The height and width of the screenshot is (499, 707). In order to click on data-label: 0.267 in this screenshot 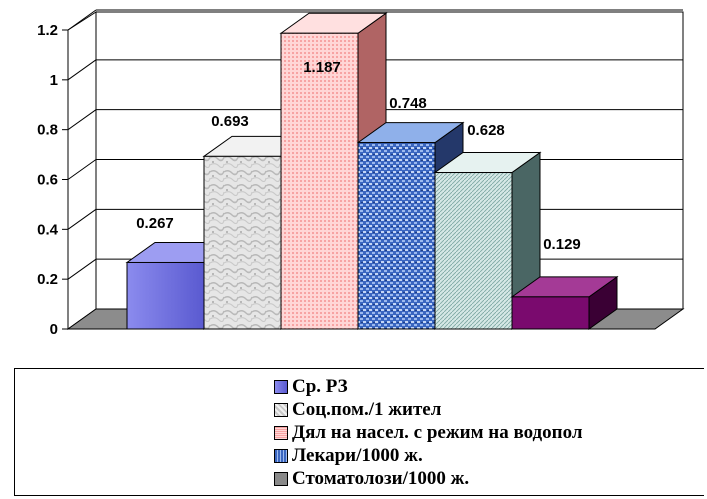, I will do `click(155, 223)`.